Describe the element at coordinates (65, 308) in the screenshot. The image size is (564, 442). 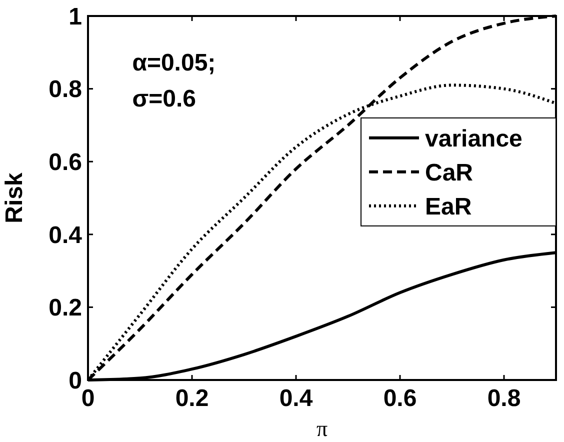
I see `y-tick-label: 0.2` at that location.